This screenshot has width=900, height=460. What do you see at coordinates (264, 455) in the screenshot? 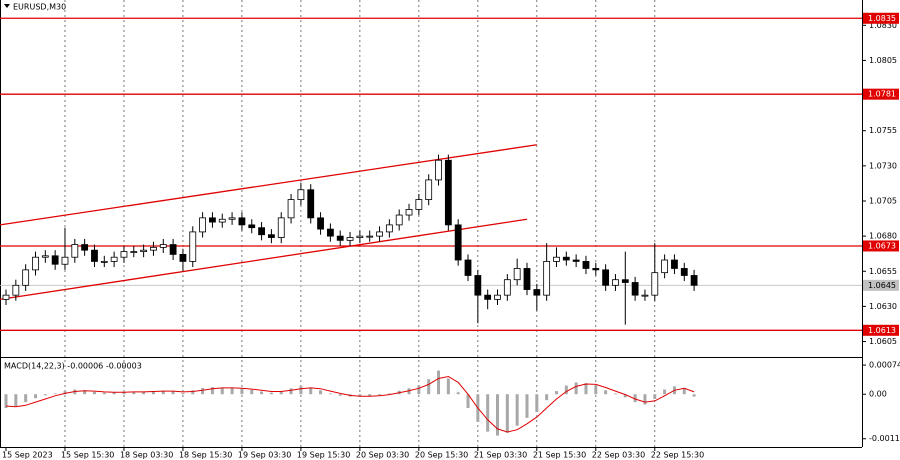
I see `x-tick-label: 19 Sep 03:30` at bounding box center [264, 455].